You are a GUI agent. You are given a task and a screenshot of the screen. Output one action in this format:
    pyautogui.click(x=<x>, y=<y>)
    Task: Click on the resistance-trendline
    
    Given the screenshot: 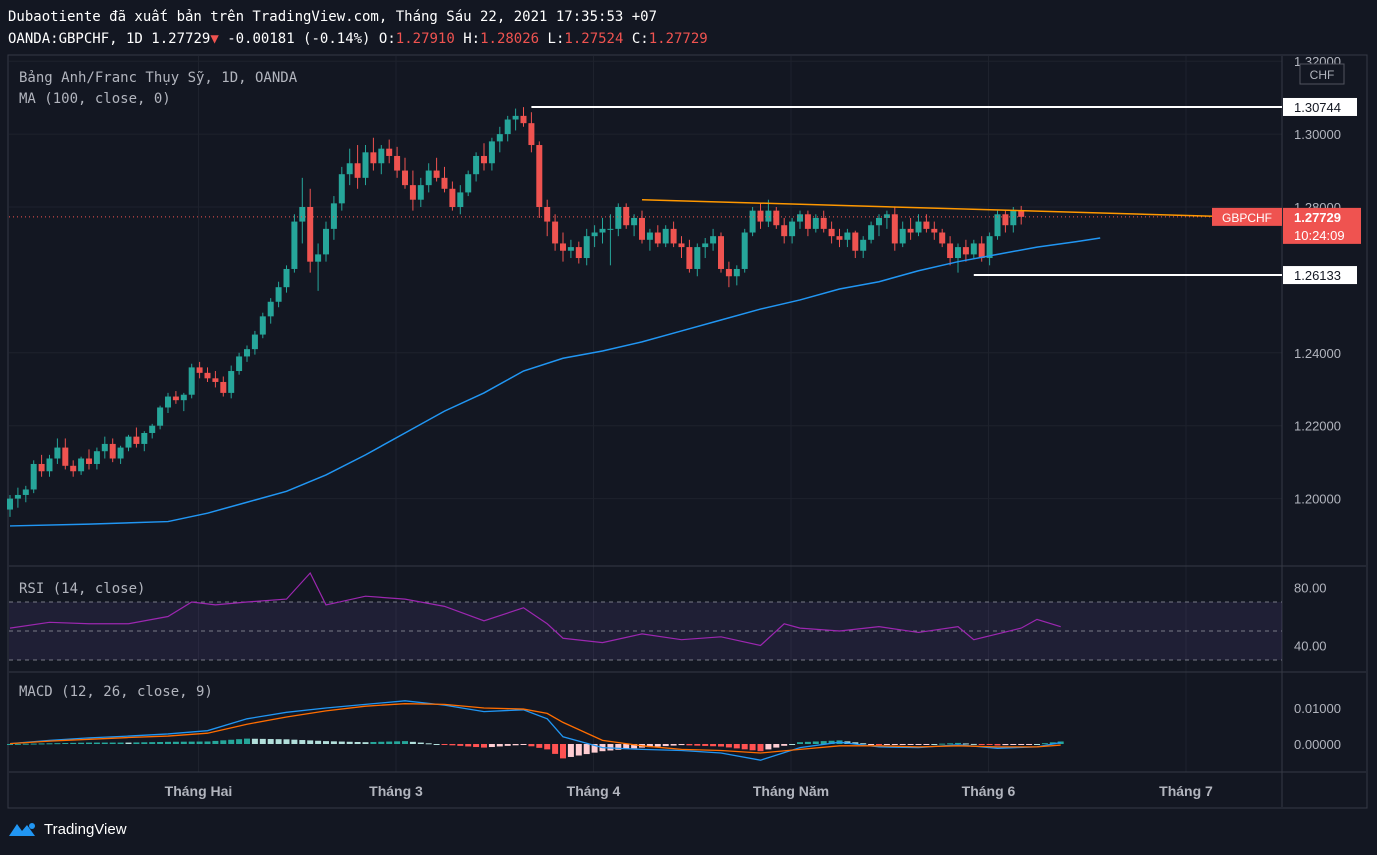 What is the action you would take?
    pyautogui.click(x=962, y=208)
    